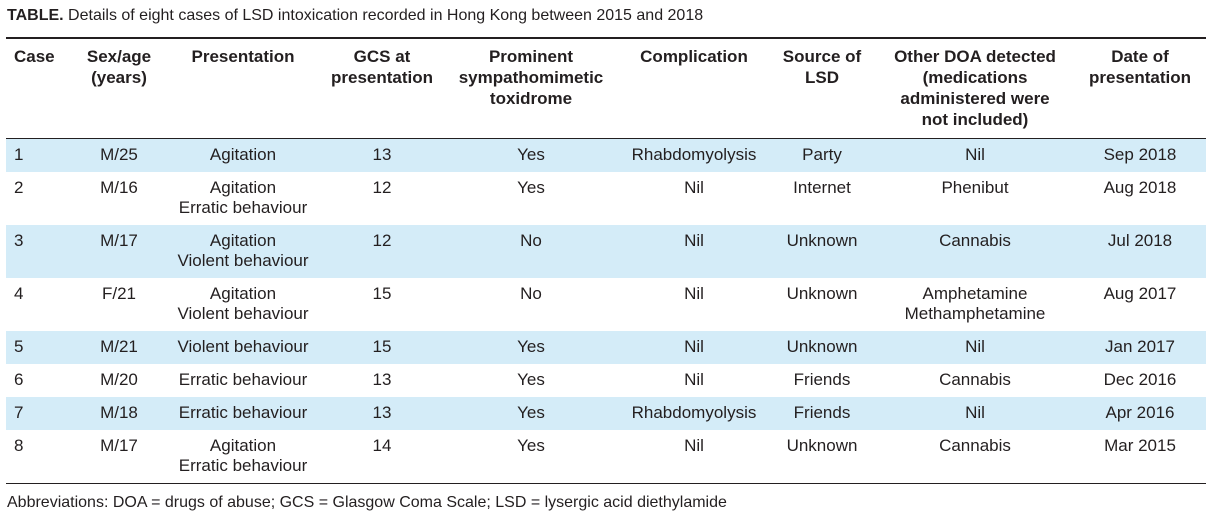  What do you see at coordinates (1140, 198) in the screenshot?
I see `cell-date: Aug 2018` at bounding box center [1140, 198].